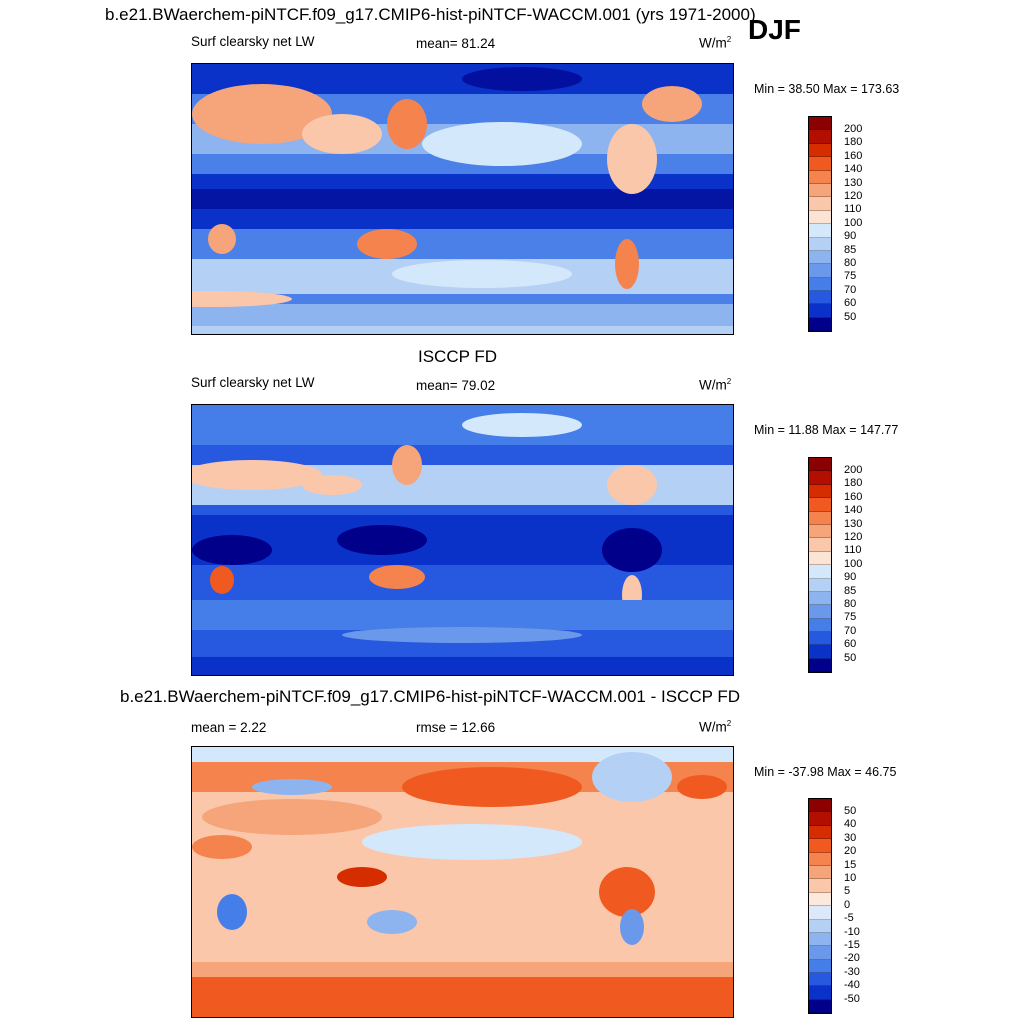 This screenshot has height=1024, width=1024. What do you see at coordinates (852, 998) in the screenshot?
I see `panel3-colorbar-tick: -50` at bounding box center [852, 998].